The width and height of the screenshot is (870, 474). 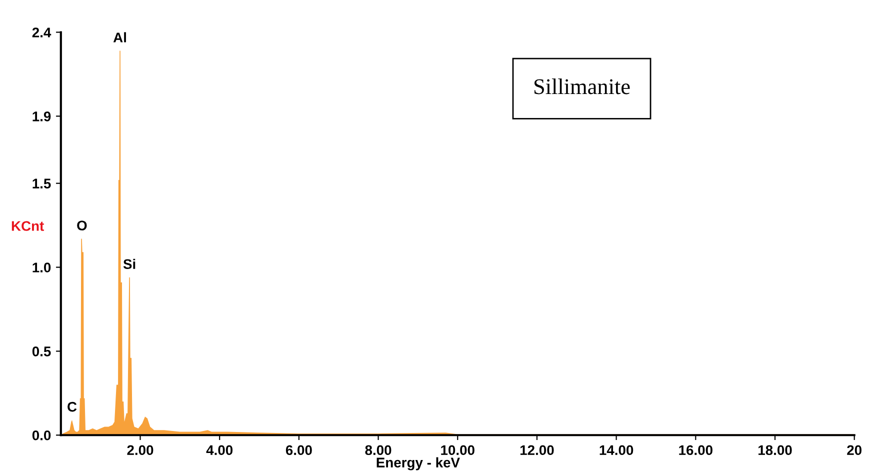 What do you see at coordinates (418, 463) in the screenshot?
I see `x-axis-title: Energy - keV` at bounding box center [418, 463].